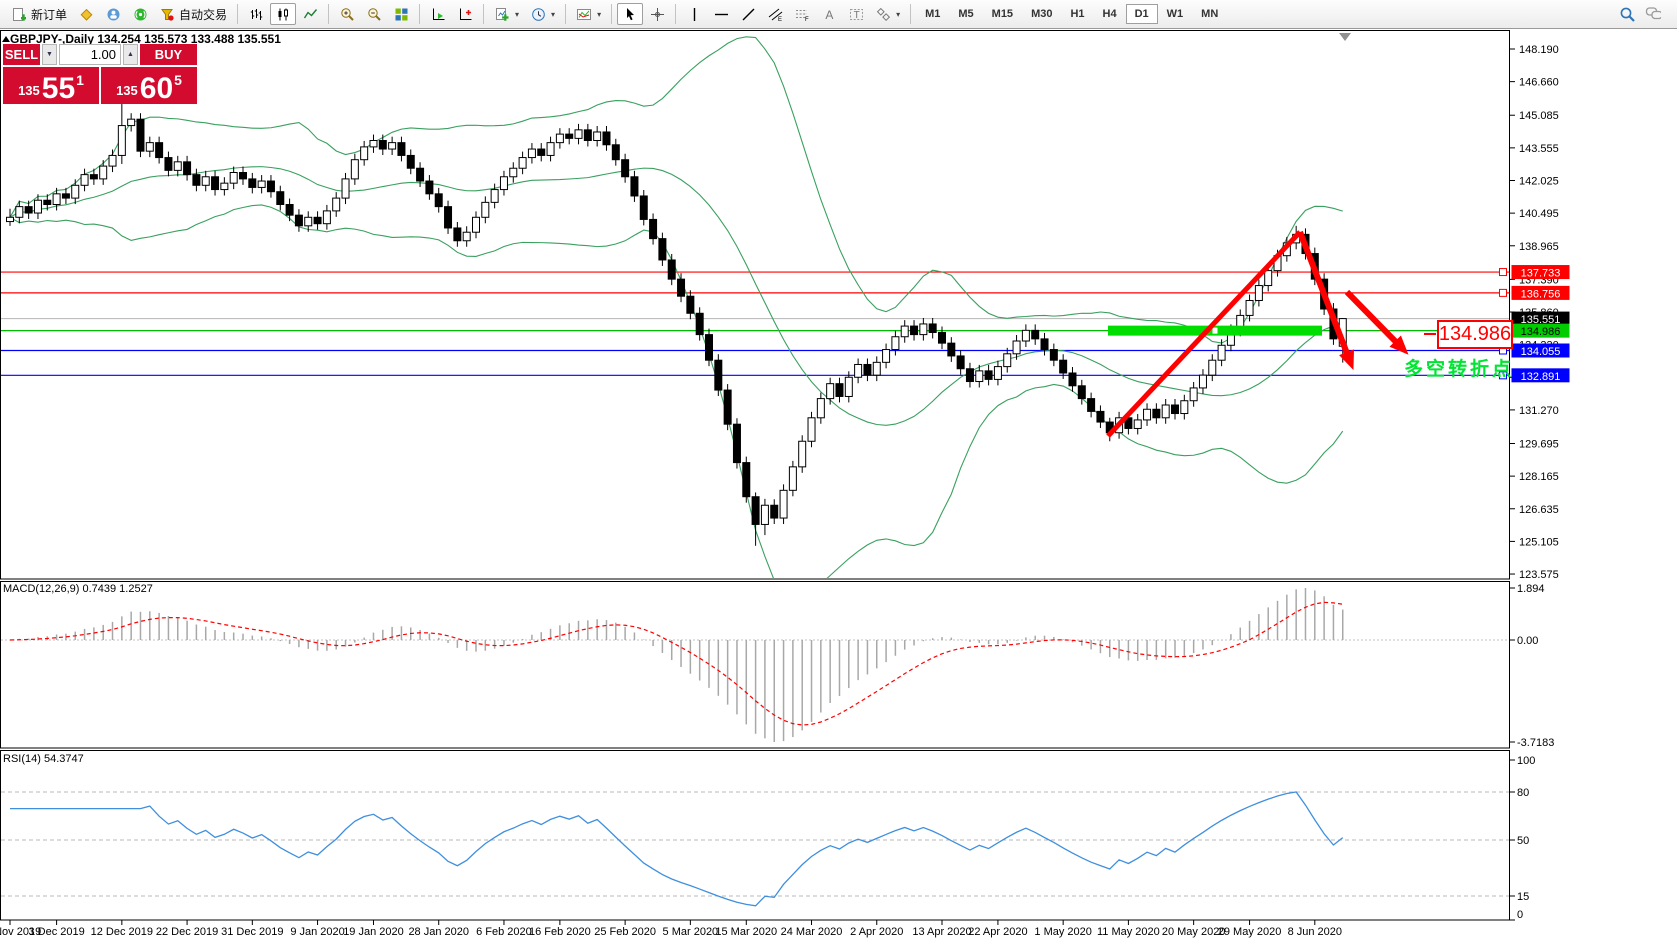 The width and height of the screenshot is (1677, 944). I want to click on svg-text: 22 Dec 2019, so click(187, 932).